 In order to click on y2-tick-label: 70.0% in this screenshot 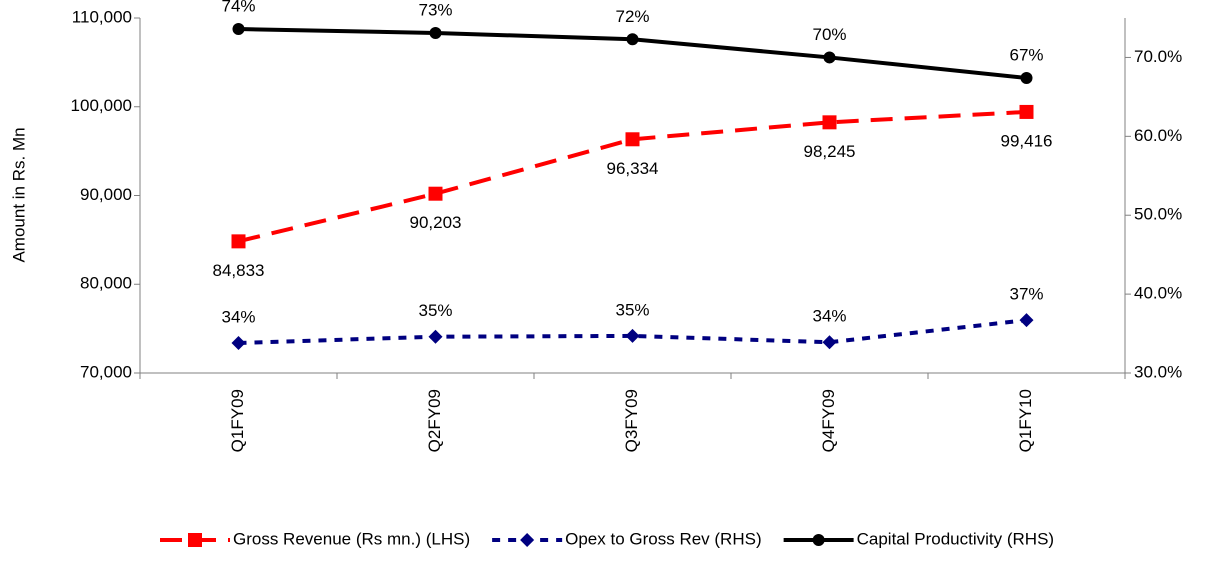, I will do `click(1158, 56)`.